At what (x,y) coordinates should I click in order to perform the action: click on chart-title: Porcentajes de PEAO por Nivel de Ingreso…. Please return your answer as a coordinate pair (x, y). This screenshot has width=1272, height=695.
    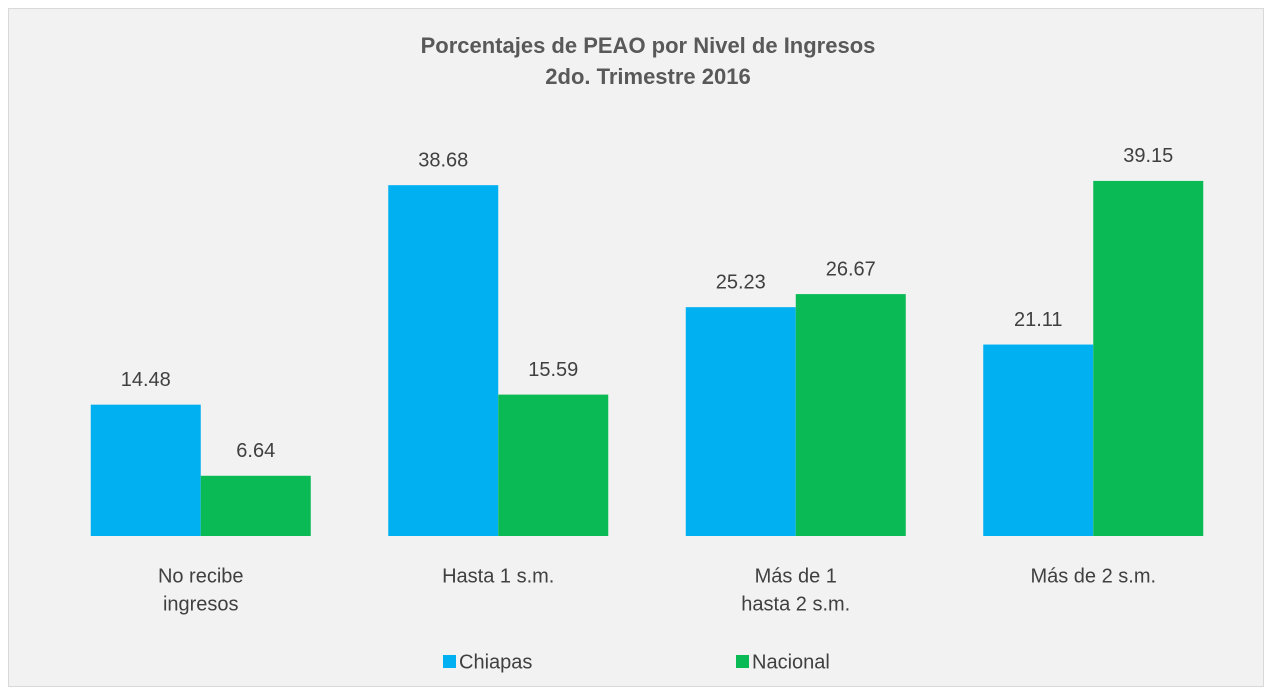
    Looking at the image, I should click on (648, 45).